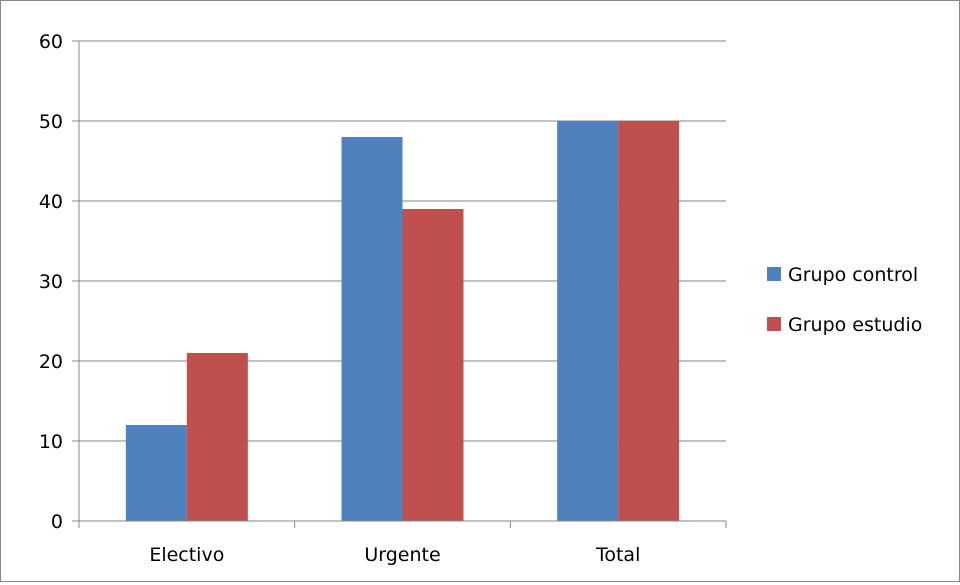  What do you see at coordinates (51, 362) in the screenshot?
I see `y-tick-label: 20` at bounding box center [51, 362].